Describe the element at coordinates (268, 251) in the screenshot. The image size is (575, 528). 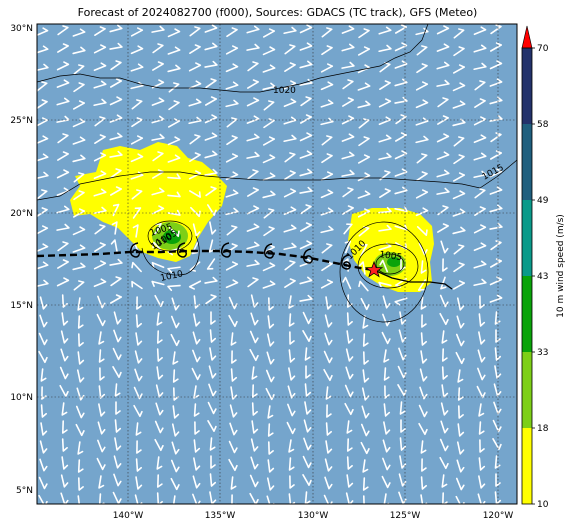
I see `tropical-cyclone-symbol-icon` at that location.